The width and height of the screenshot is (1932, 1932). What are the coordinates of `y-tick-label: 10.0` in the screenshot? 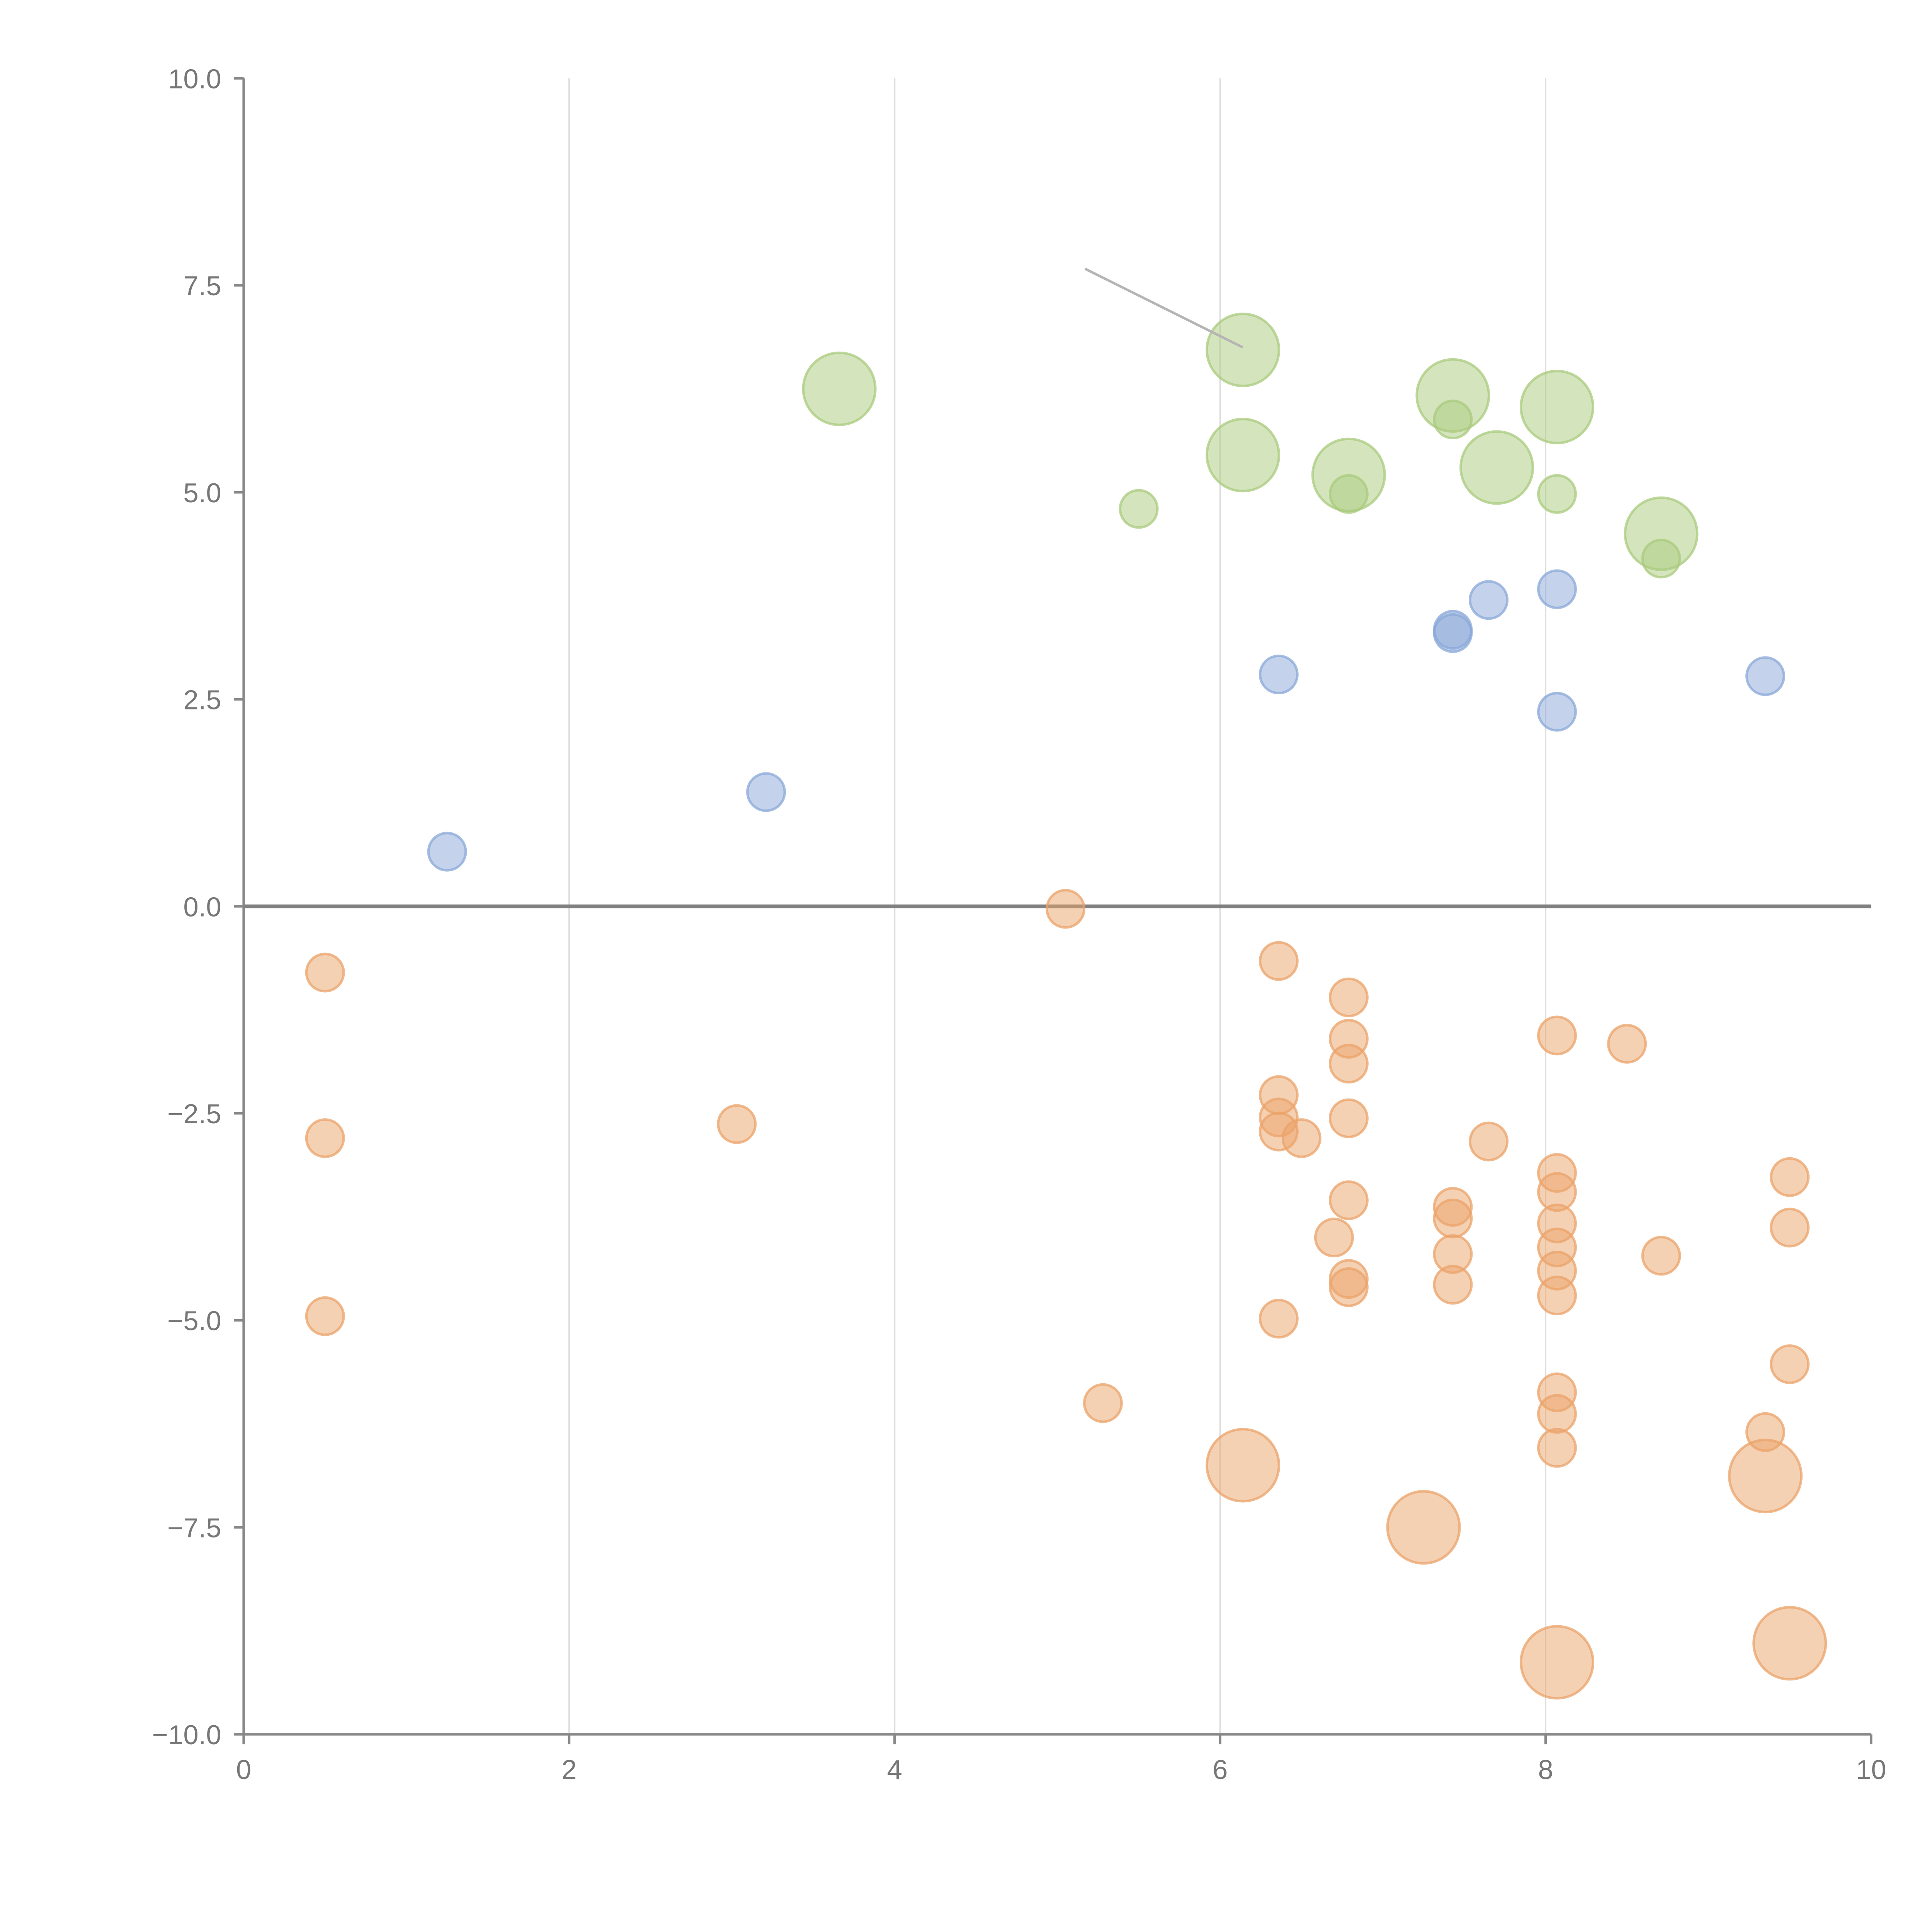 It's located at (194, 78).